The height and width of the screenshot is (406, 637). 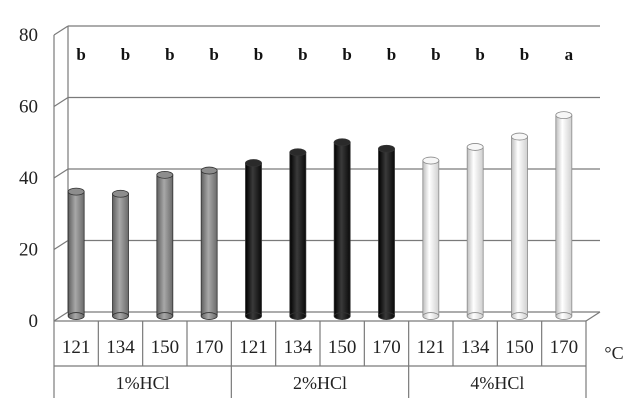 What do you see at coordinates (143, 383) in the screenshot?
I see `group-label: 1%HCl` at bounding box center [143, 383].